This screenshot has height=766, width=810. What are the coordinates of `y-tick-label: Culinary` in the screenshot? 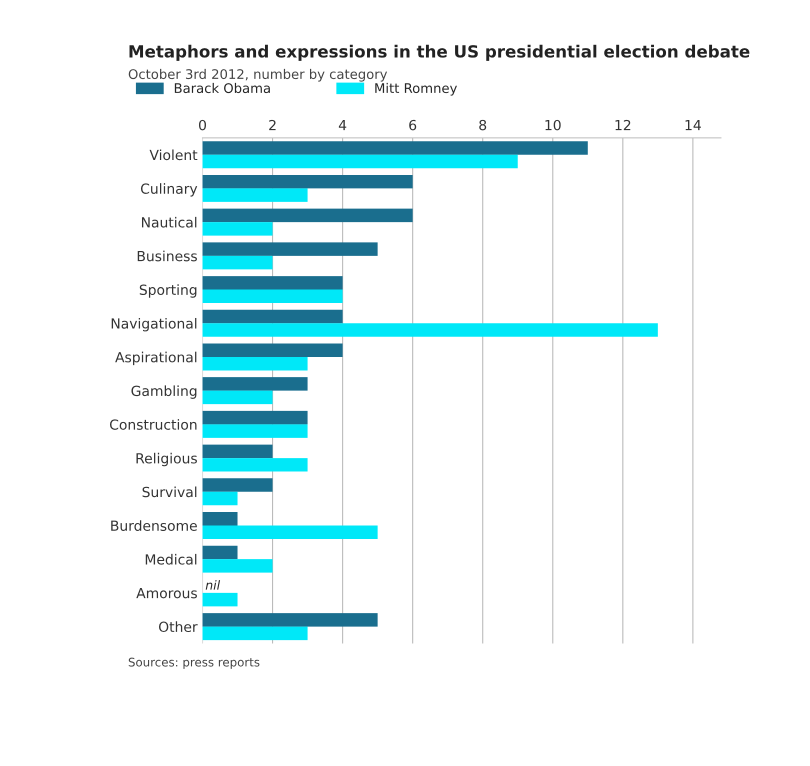 It's located at (169, 190).